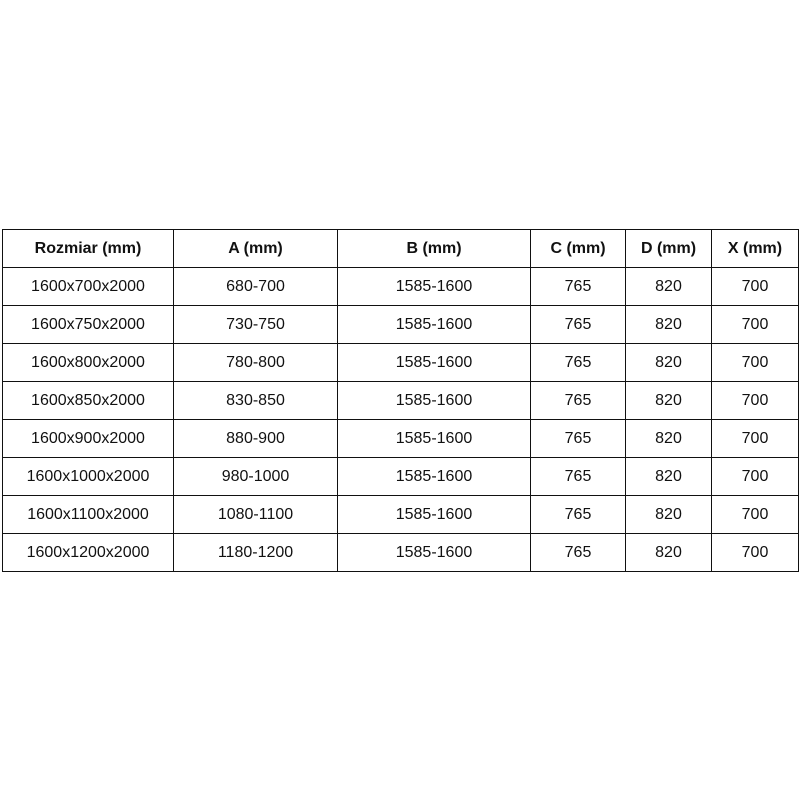  What do you see at coordinates (88, 514) in the screenshot?
I see `table-cell: 1600x1100x2000` at bounding box center [88, 514].